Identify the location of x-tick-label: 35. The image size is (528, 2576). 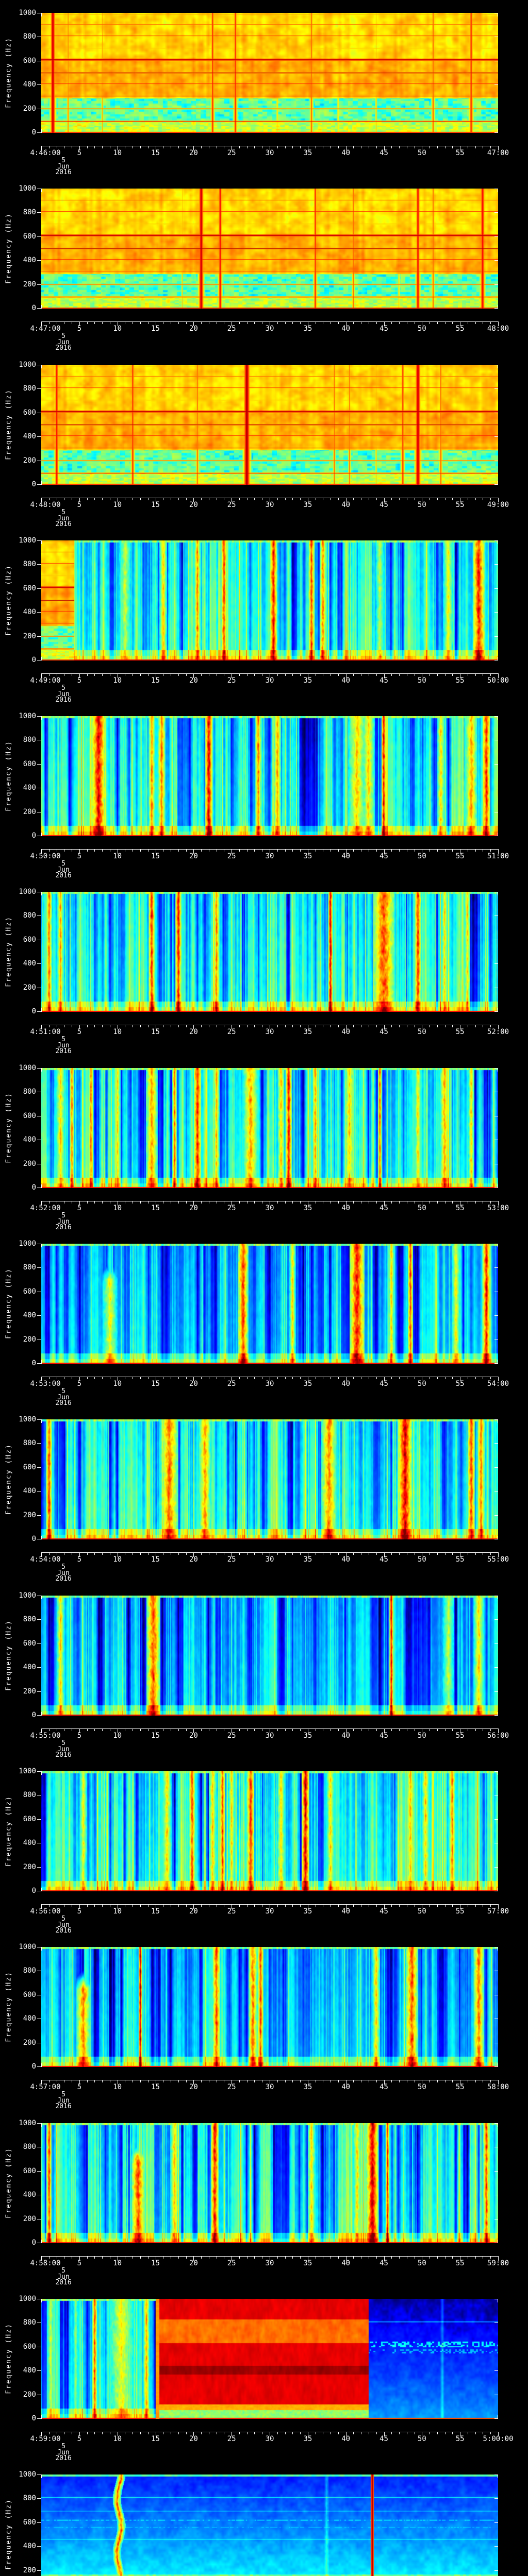
(307, 2263).